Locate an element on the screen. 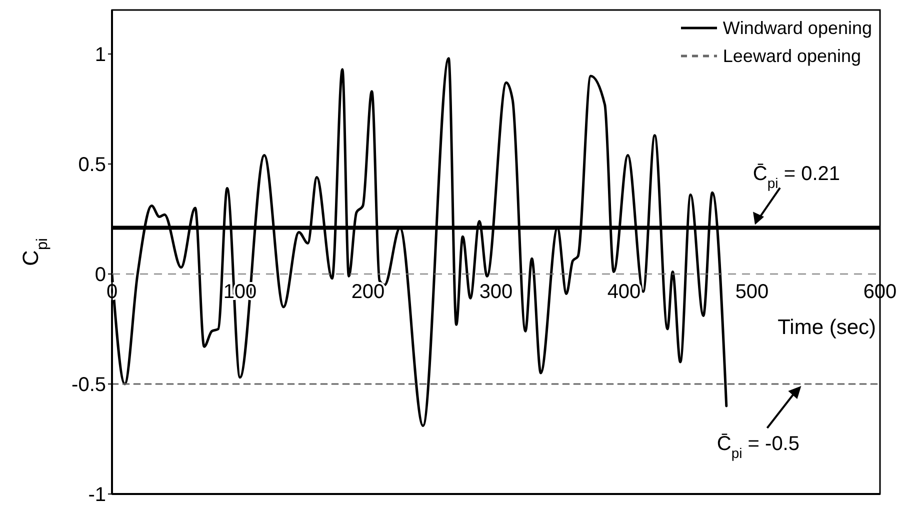 The image size is (908, 505). legend-label: Leeward opening is located at coordinates (792, 56).